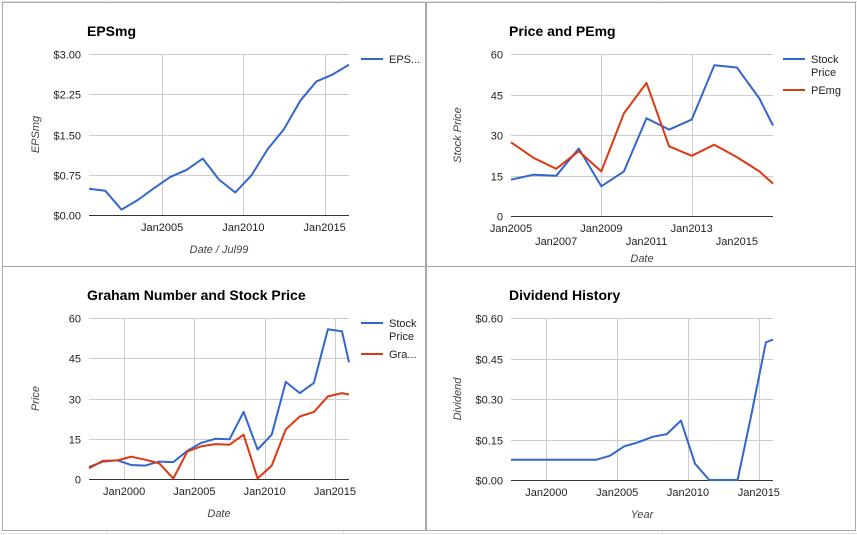 This screenshot has height=535, width=857. What do you see at coordinates (564, 295) in the screenshot?
I see `chart-title: Dividend History` at bounding box center [564, 295].